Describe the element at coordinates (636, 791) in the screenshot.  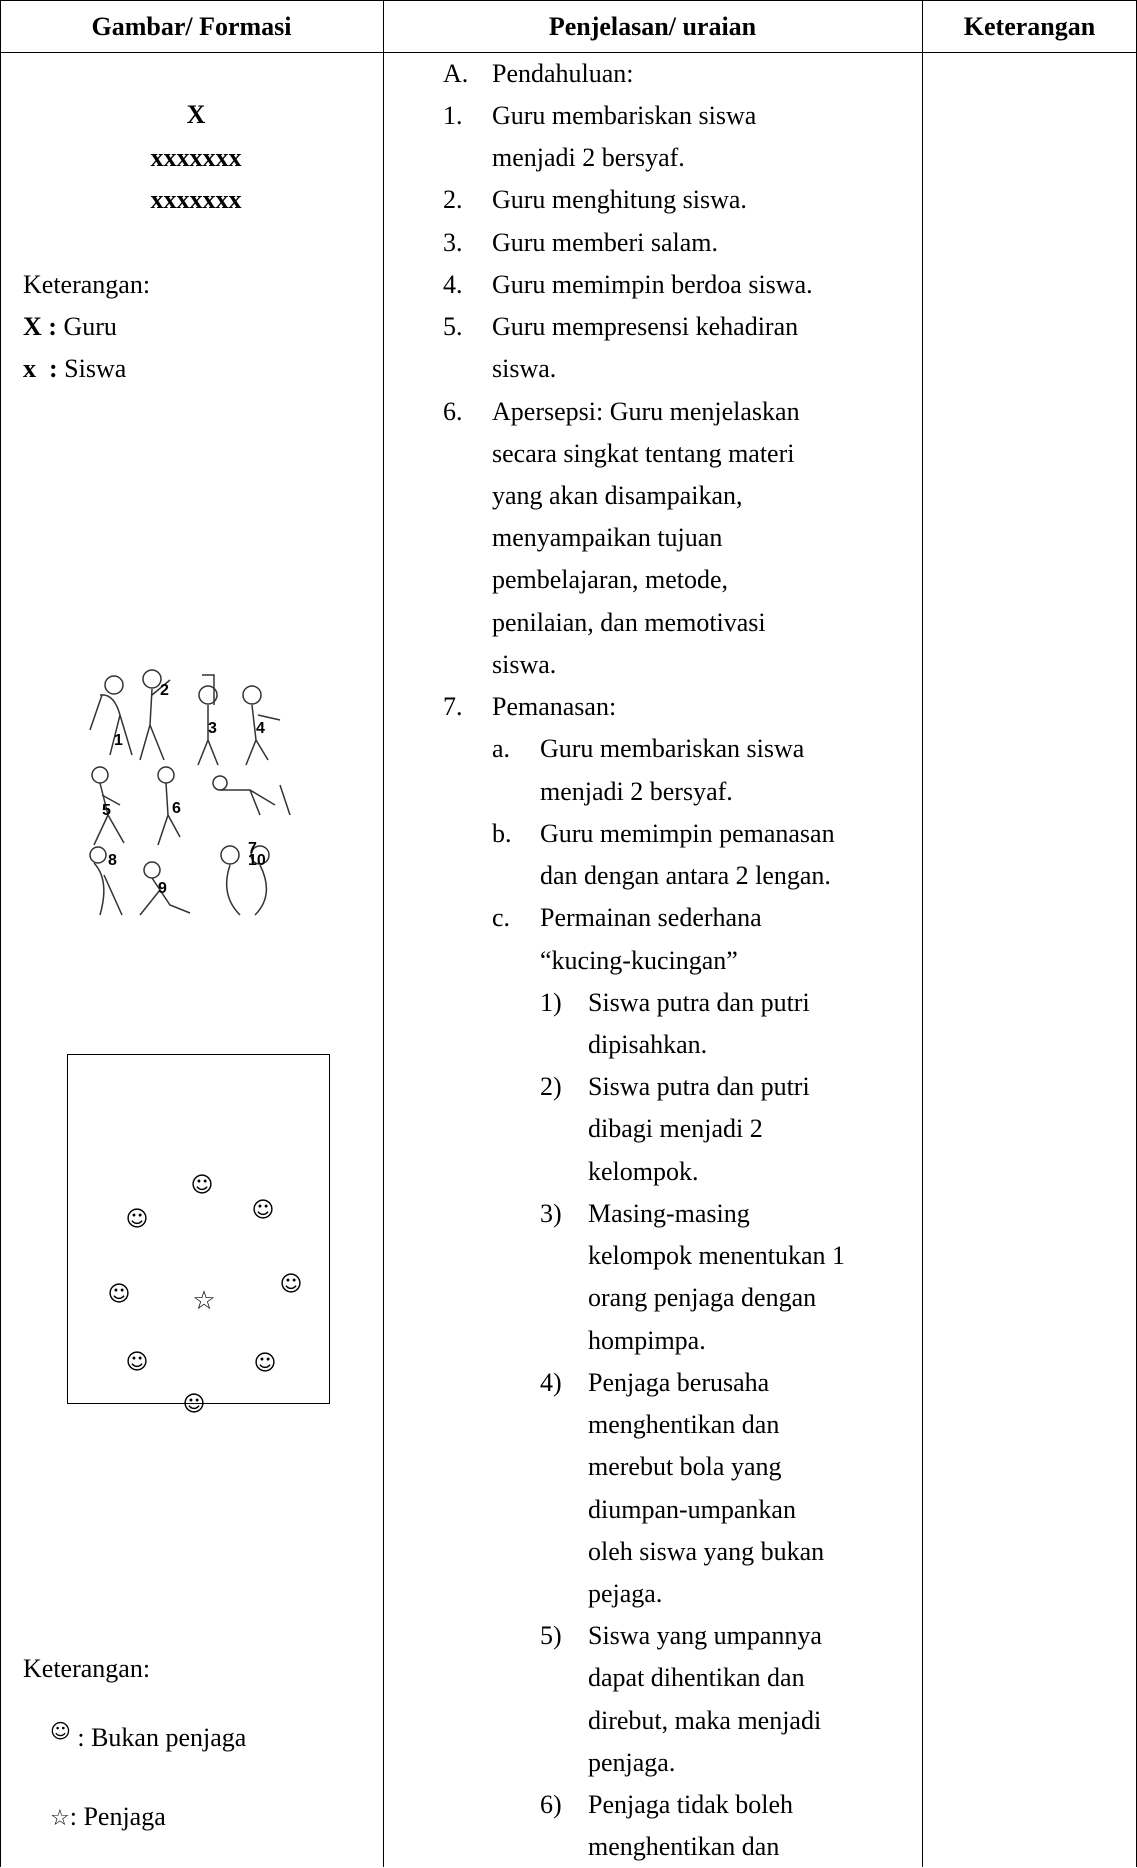
I see `step-text: menjadi 2 bersyaf.` at that location.